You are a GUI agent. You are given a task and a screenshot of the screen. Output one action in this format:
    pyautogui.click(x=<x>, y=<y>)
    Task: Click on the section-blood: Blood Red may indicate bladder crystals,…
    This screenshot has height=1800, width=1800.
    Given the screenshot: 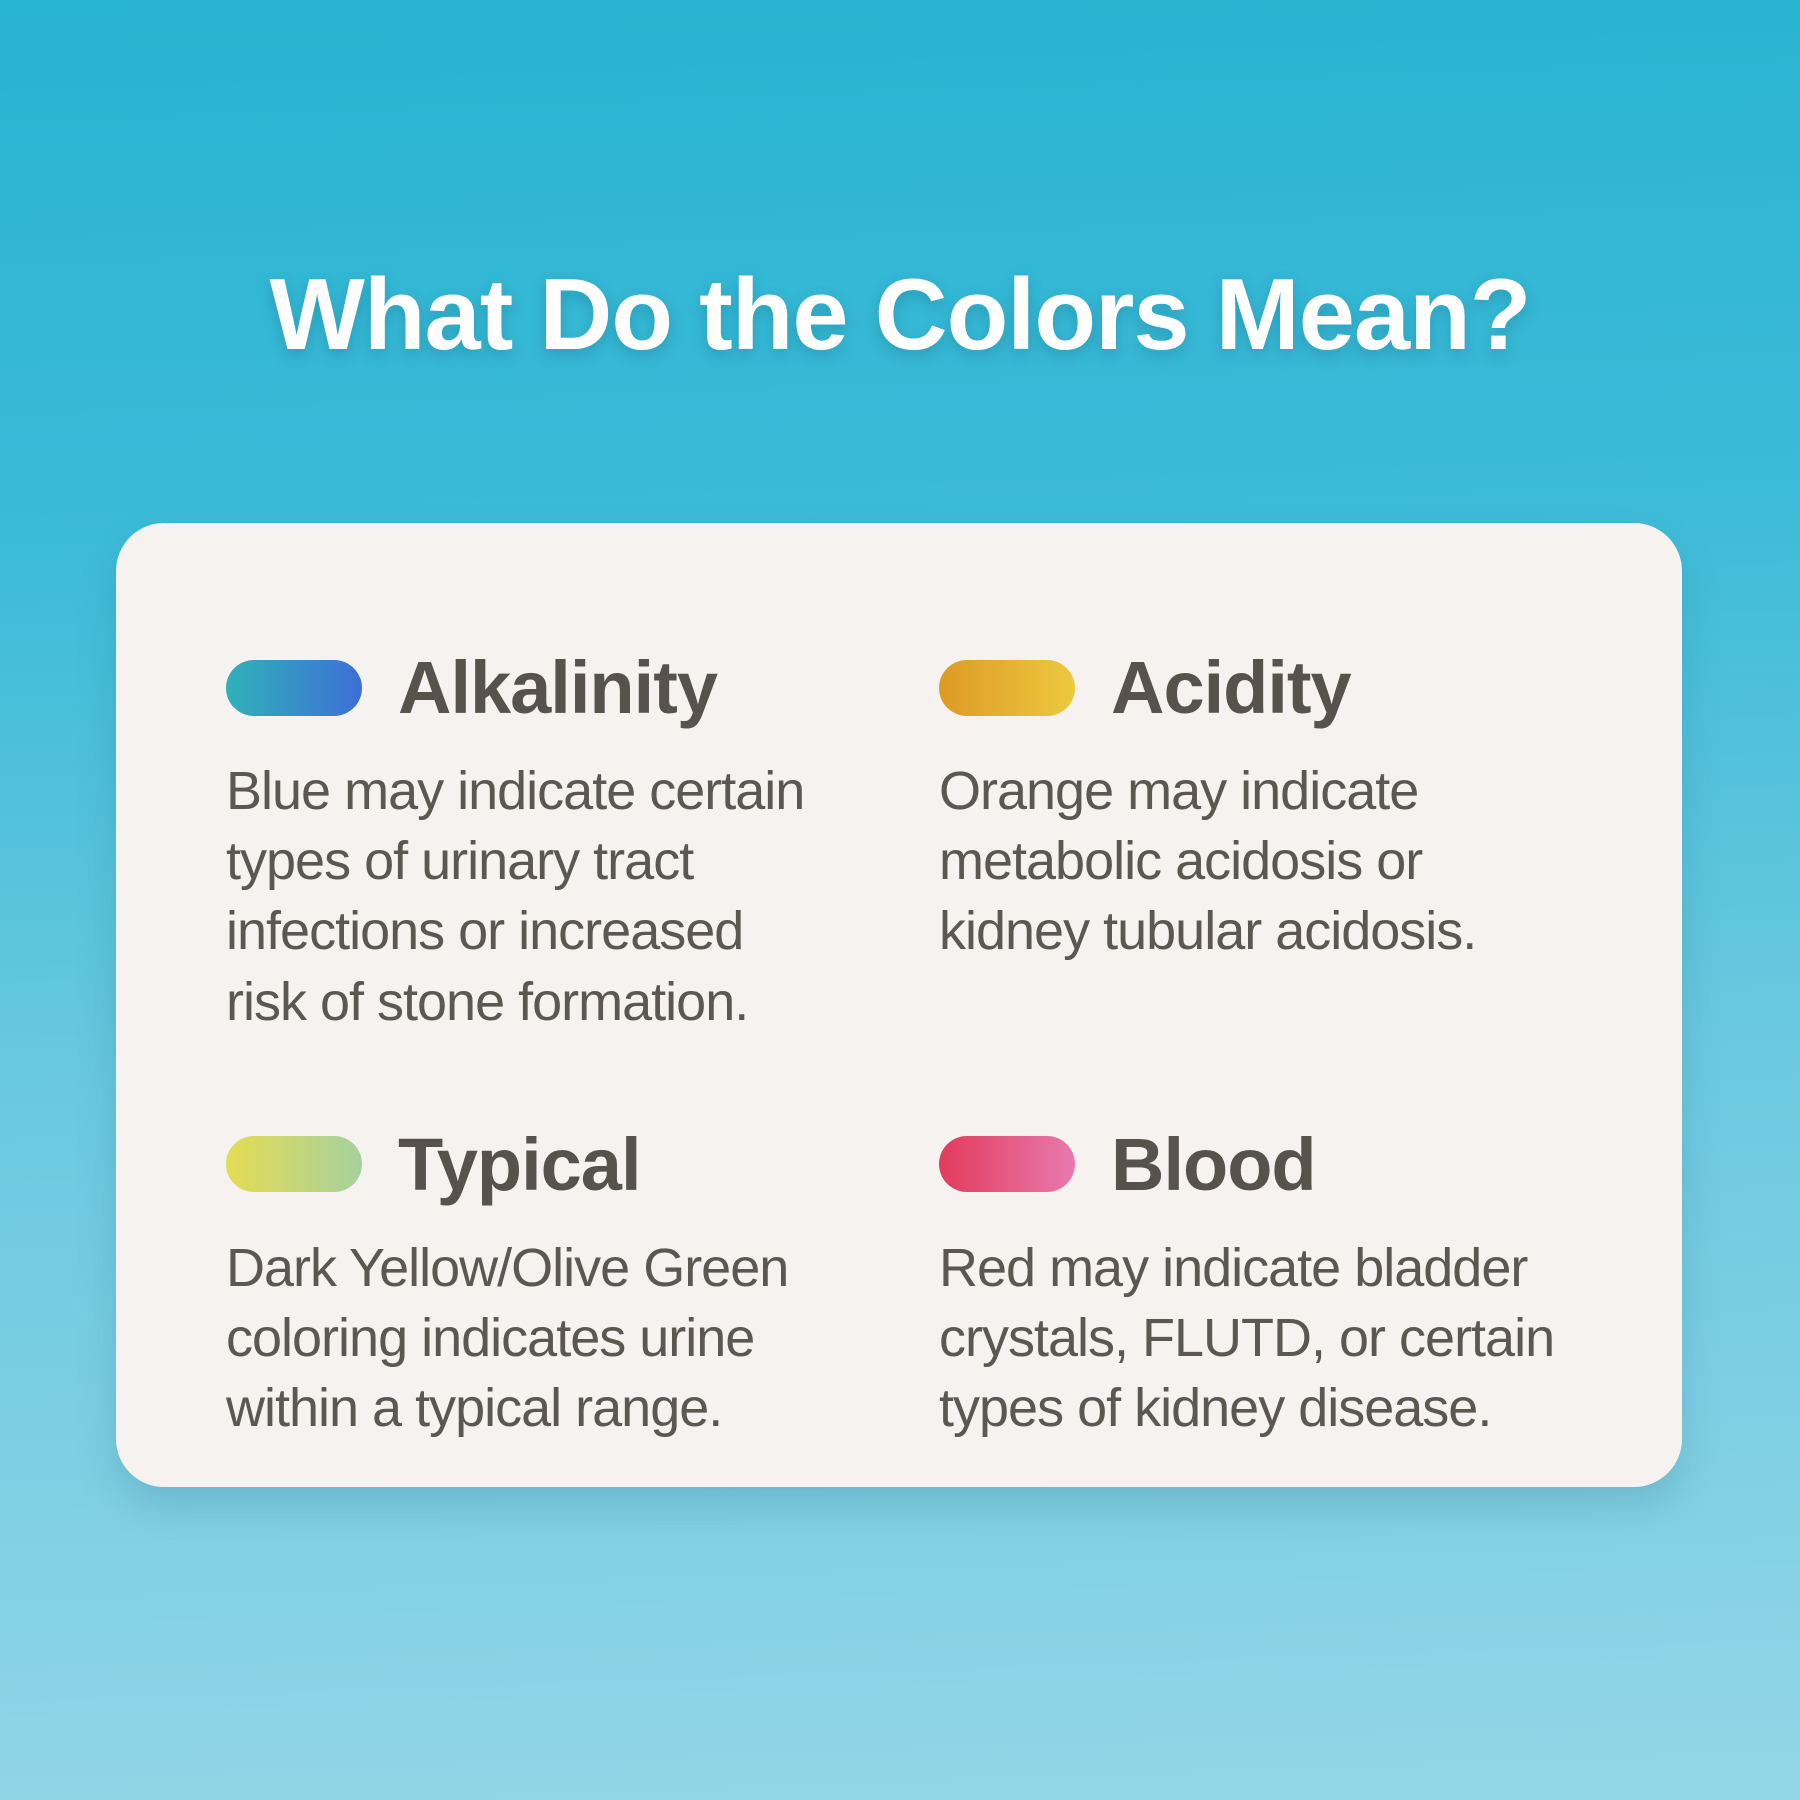 What is the action you would take?
    pyautogui.click(x=1255, y=1283)
    